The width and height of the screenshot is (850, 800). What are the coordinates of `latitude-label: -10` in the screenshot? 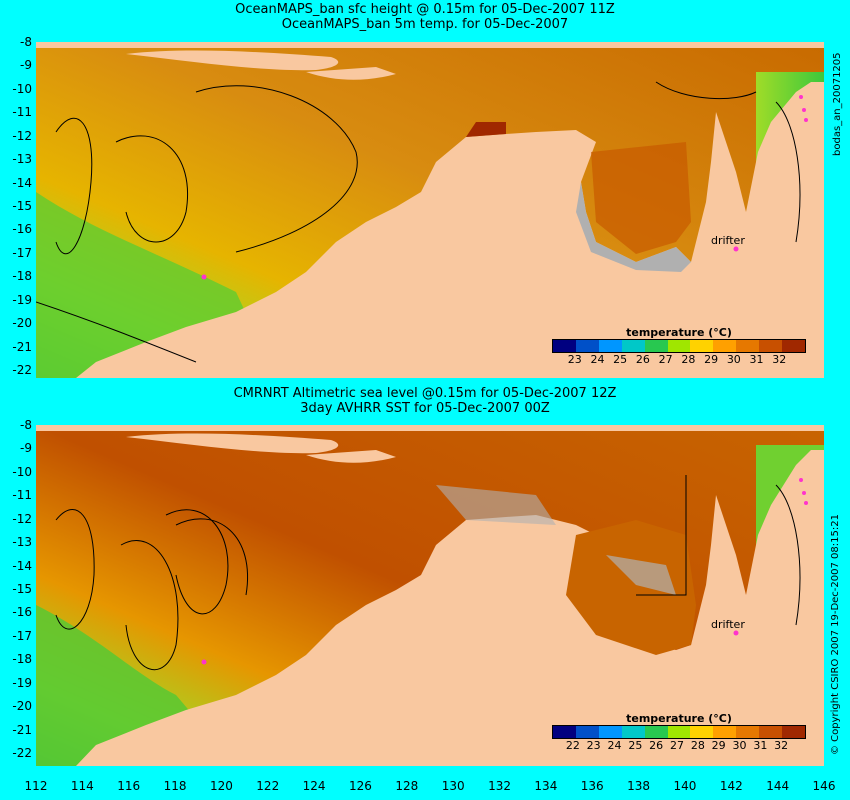 It's located at (22, 471).